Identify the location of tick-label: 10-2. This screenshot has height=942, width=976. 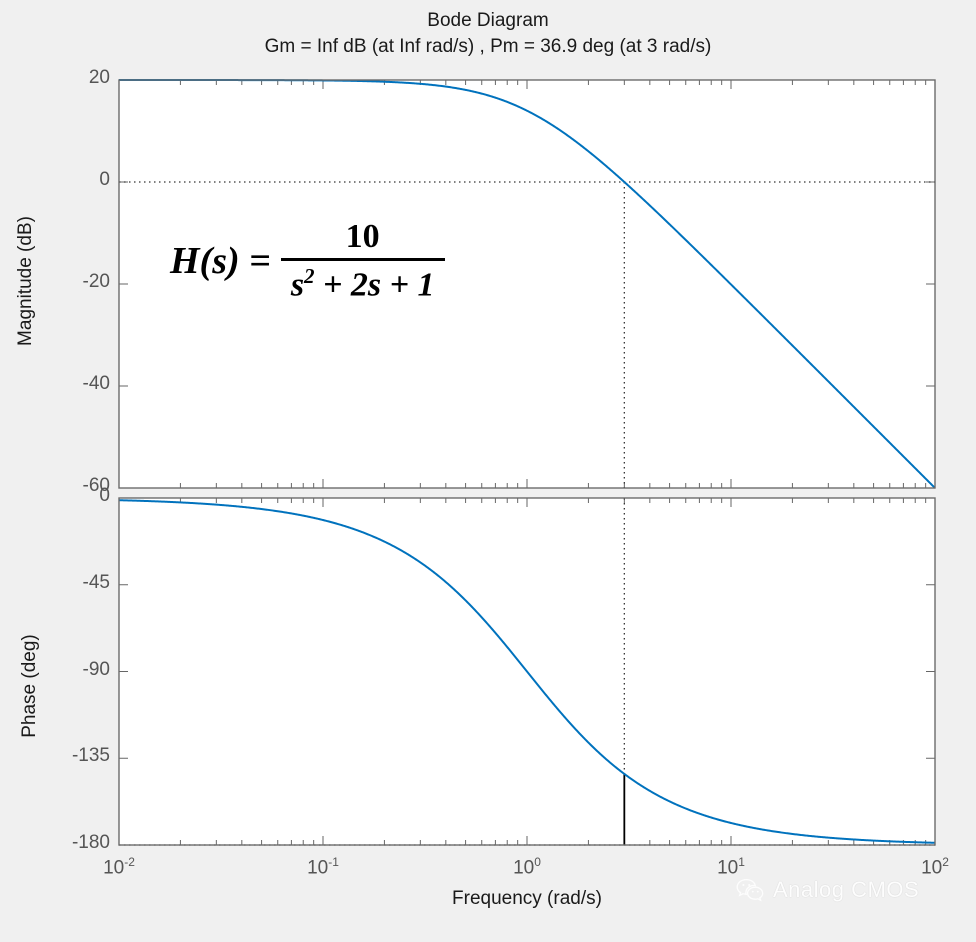
(119, 867).